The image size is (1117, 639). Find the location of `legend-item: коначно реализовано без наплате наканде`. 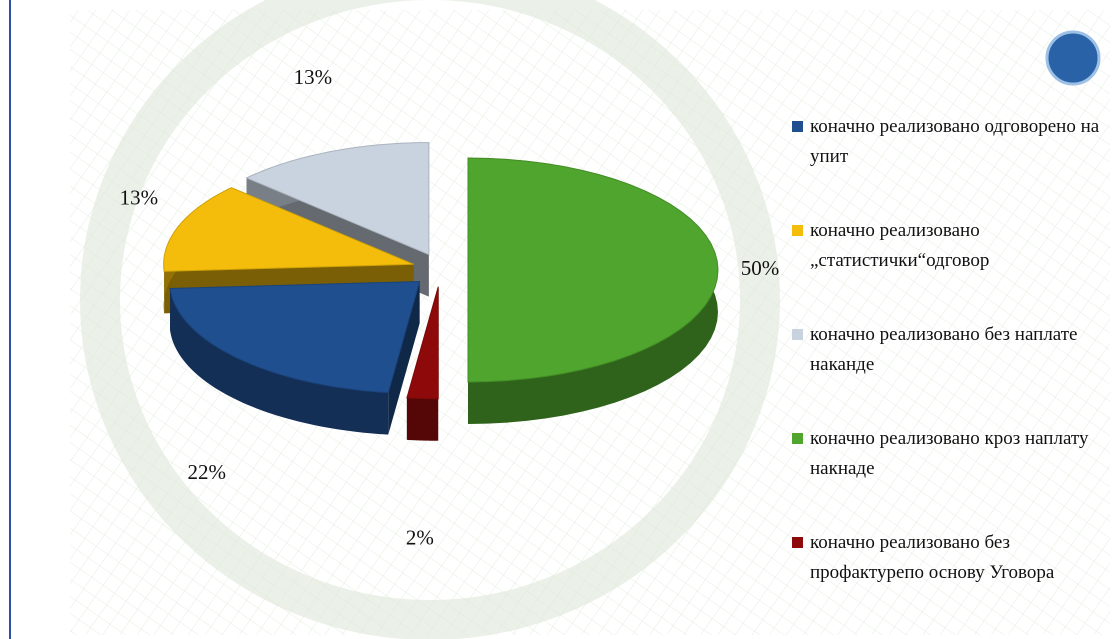

legend-item: коначно реализовано без наплате наканде is located at coordinates (950, 350).